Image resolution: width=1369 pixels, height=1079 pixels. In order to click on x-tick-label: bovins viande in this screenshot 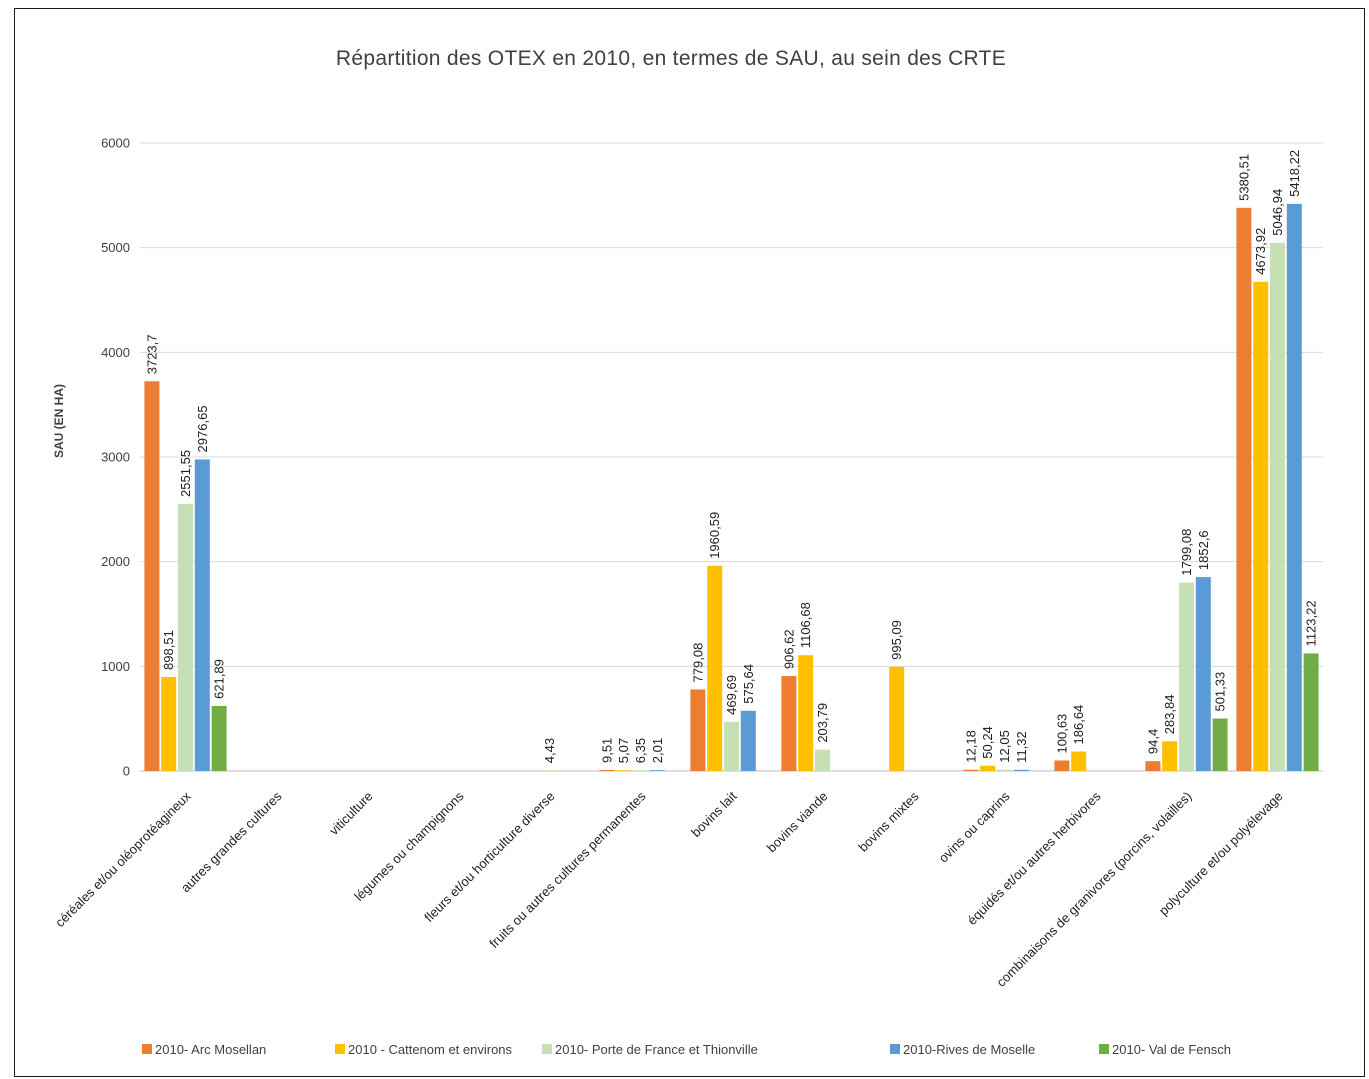, I will do `click(797, 822)`.